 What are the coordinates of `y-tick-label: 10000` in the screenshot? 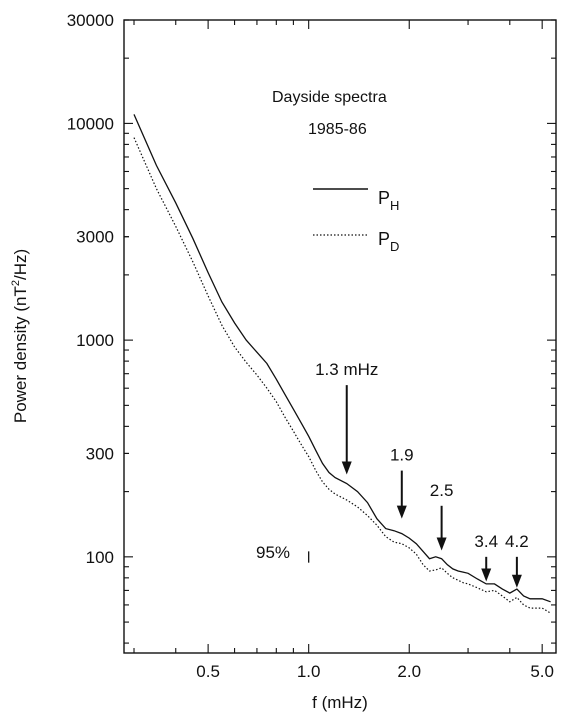 It's located at (90, 123).